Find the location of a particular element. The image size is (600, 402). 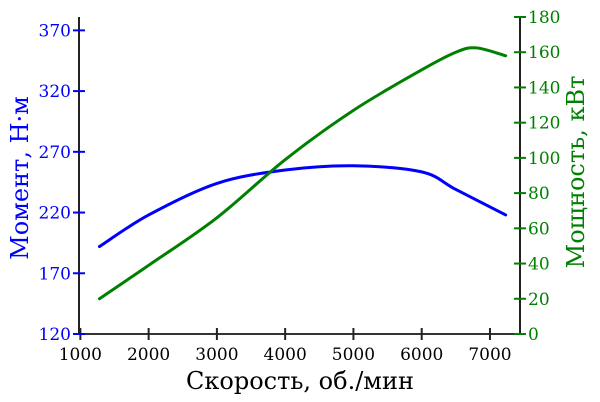

y-right-tick-label: 180 is located at coordinates (544, 18).